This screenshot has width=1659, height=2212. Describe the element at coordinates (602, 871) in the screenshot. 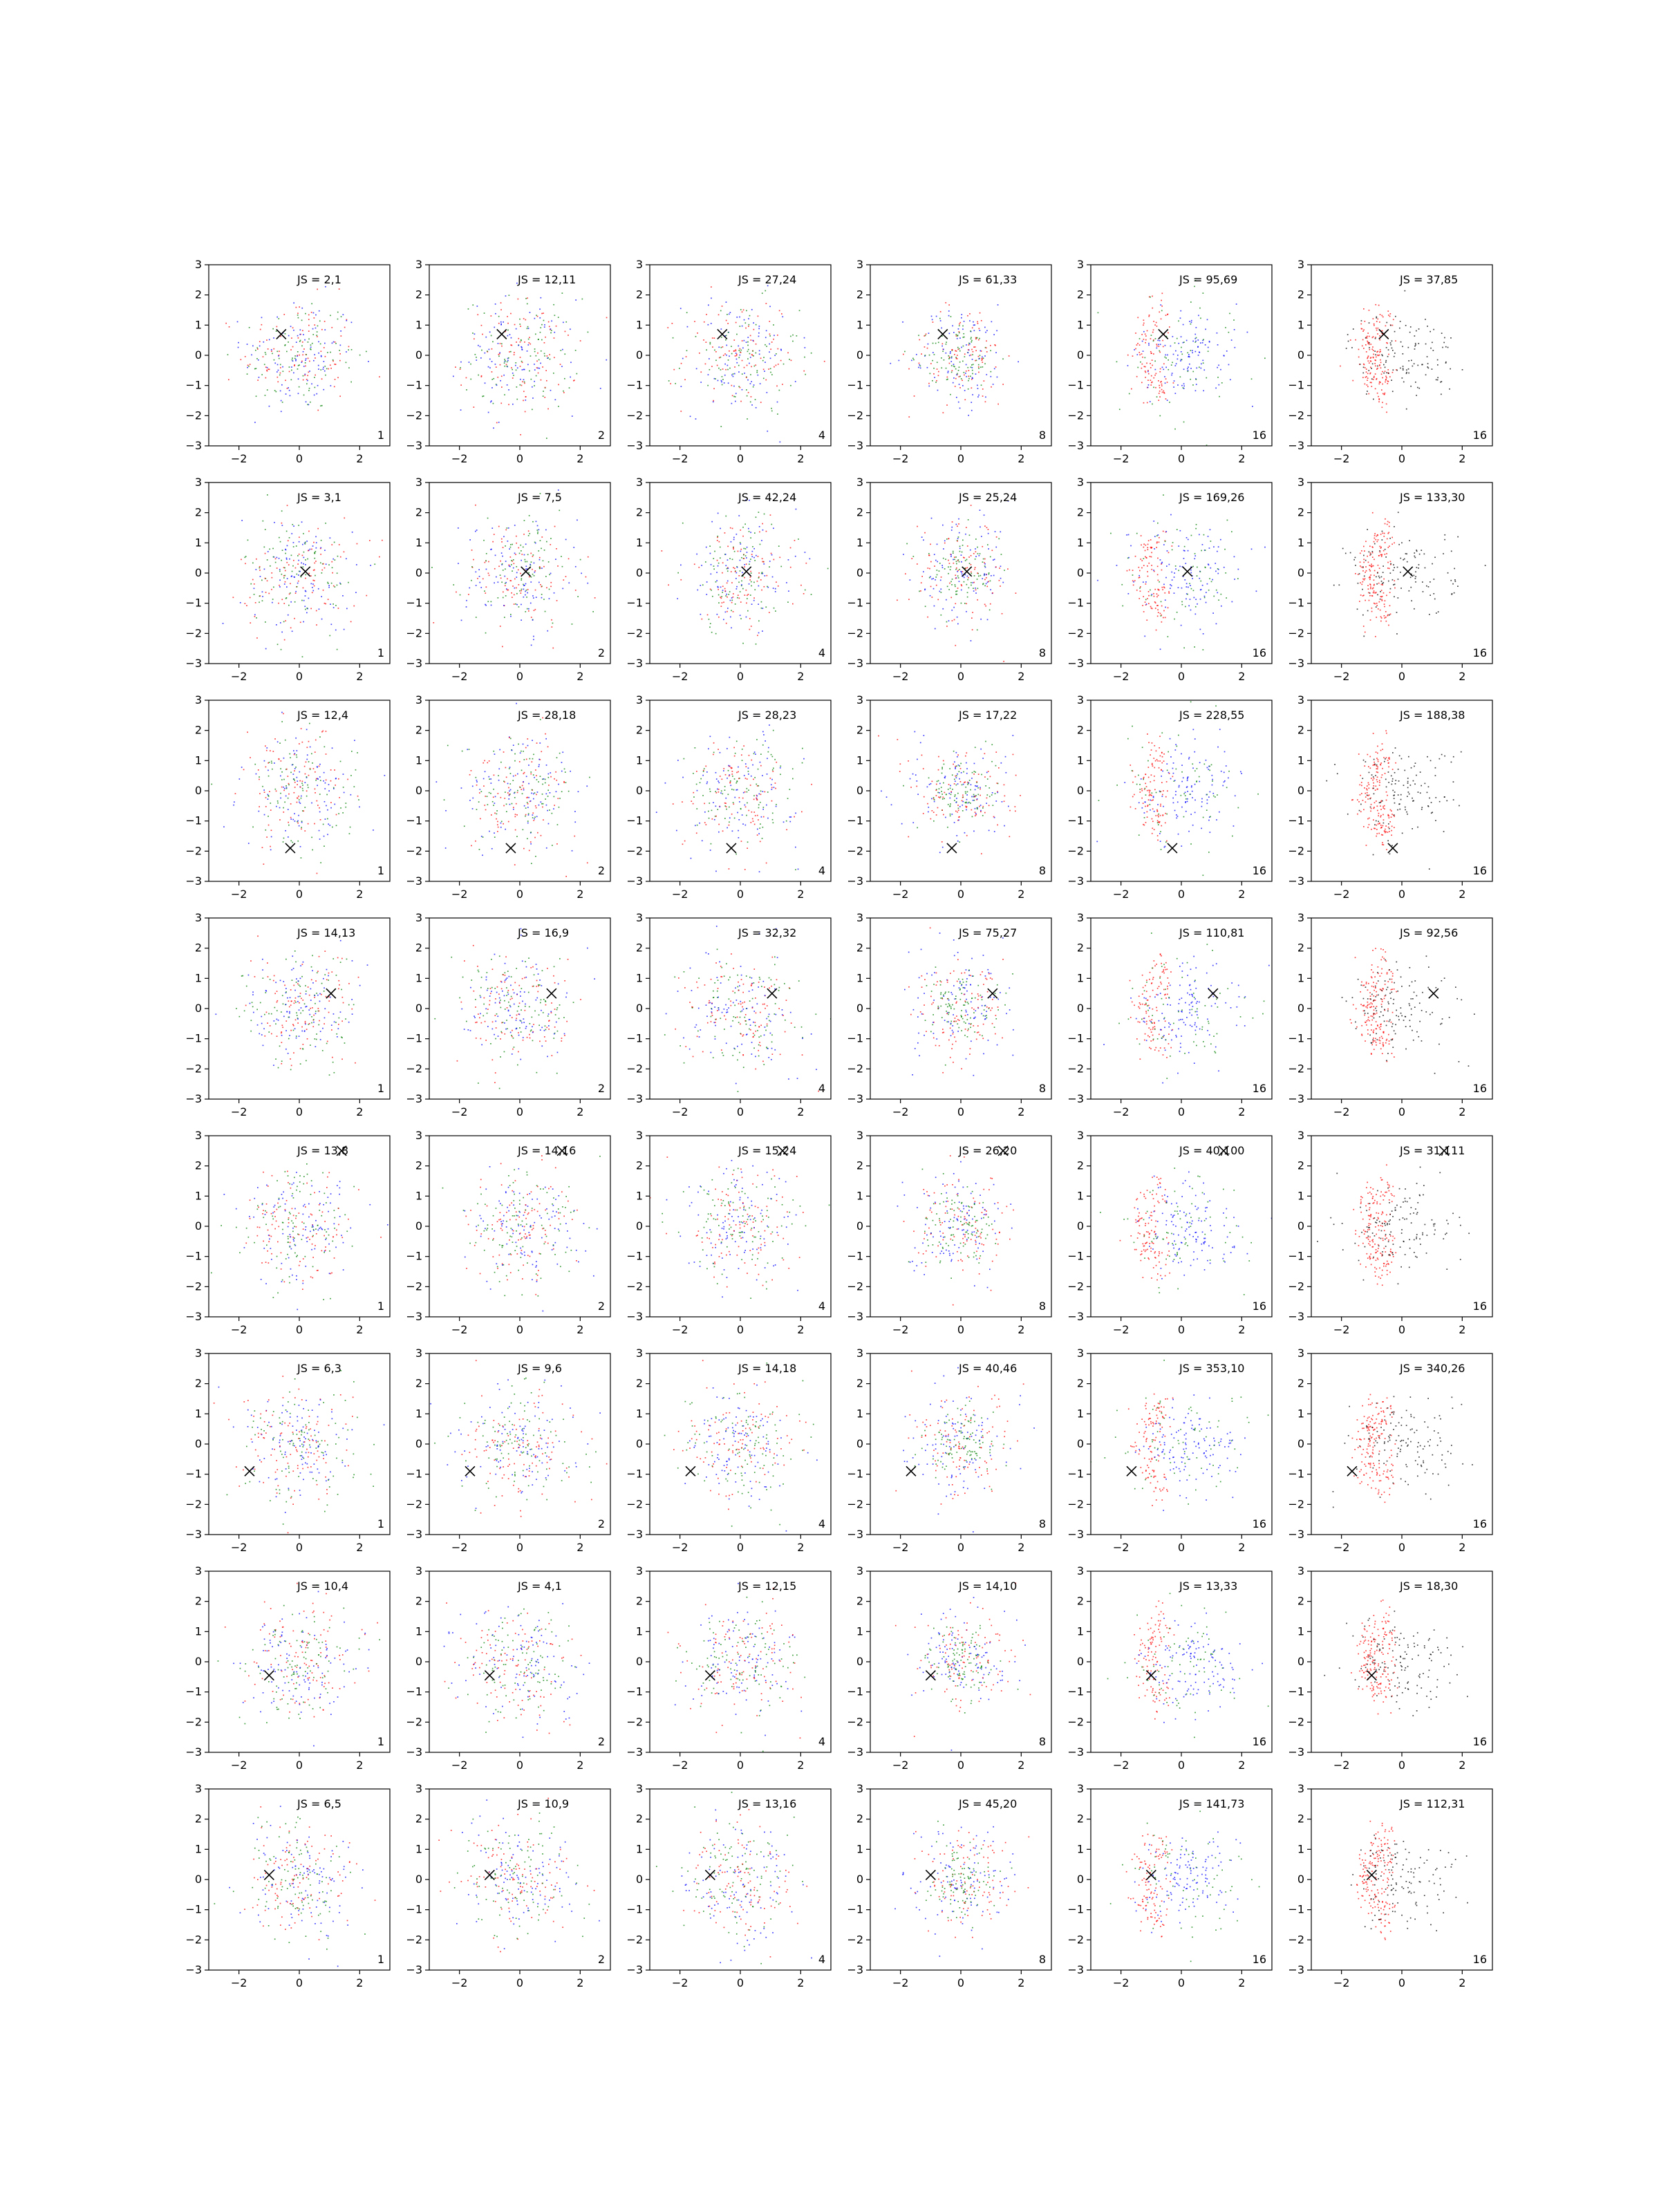

I see `corner-label: 2` at that location.